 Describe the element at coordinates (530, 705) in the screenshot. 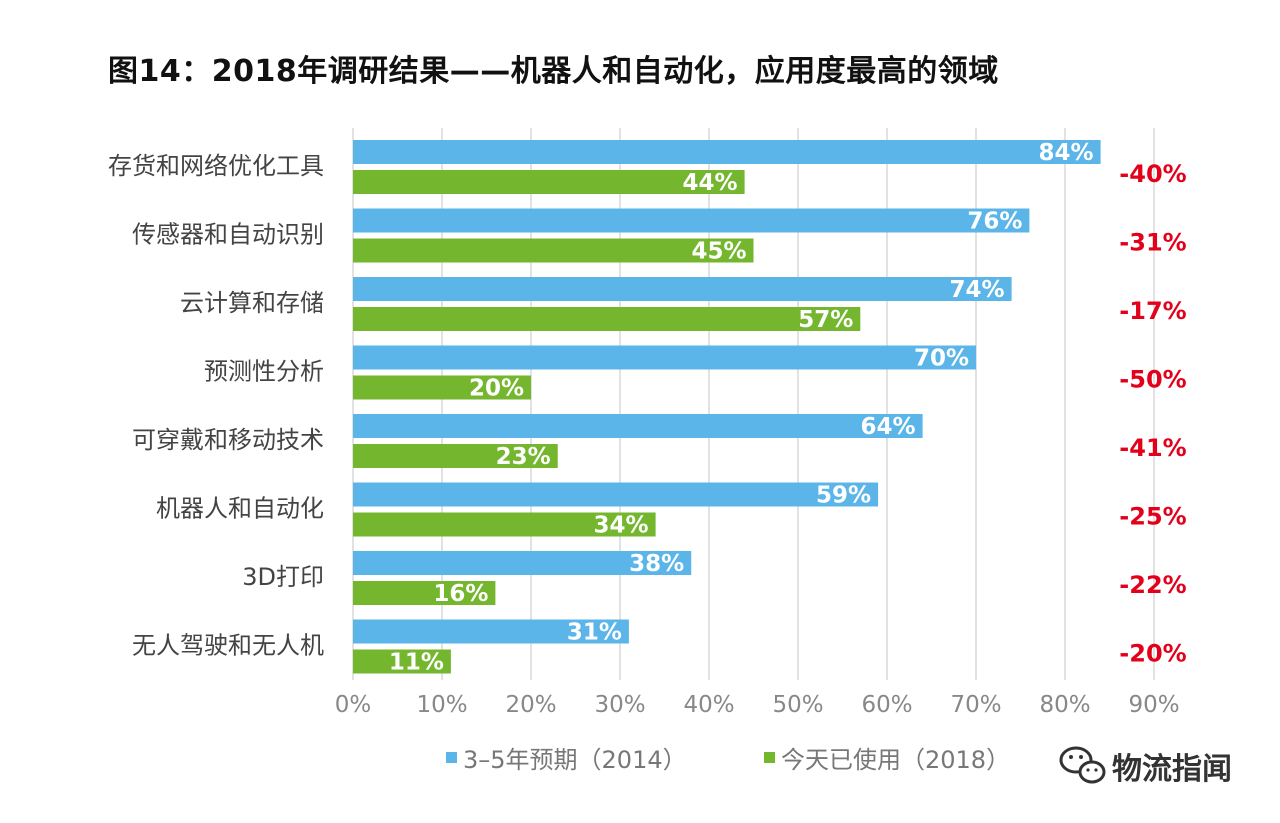

I see `x-tick-label: 20%` at that location.